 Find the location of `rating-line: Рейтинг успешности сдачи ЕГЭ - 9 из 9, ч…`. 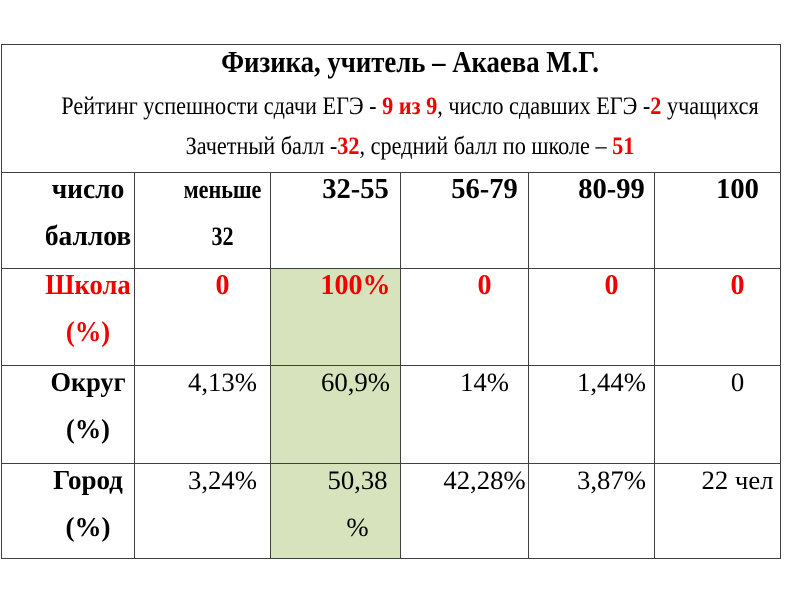

rating-line: Рейтинг успешности сдачи ЕГЭ - 9 из 9, ч… is located at coordinates (410, 106).